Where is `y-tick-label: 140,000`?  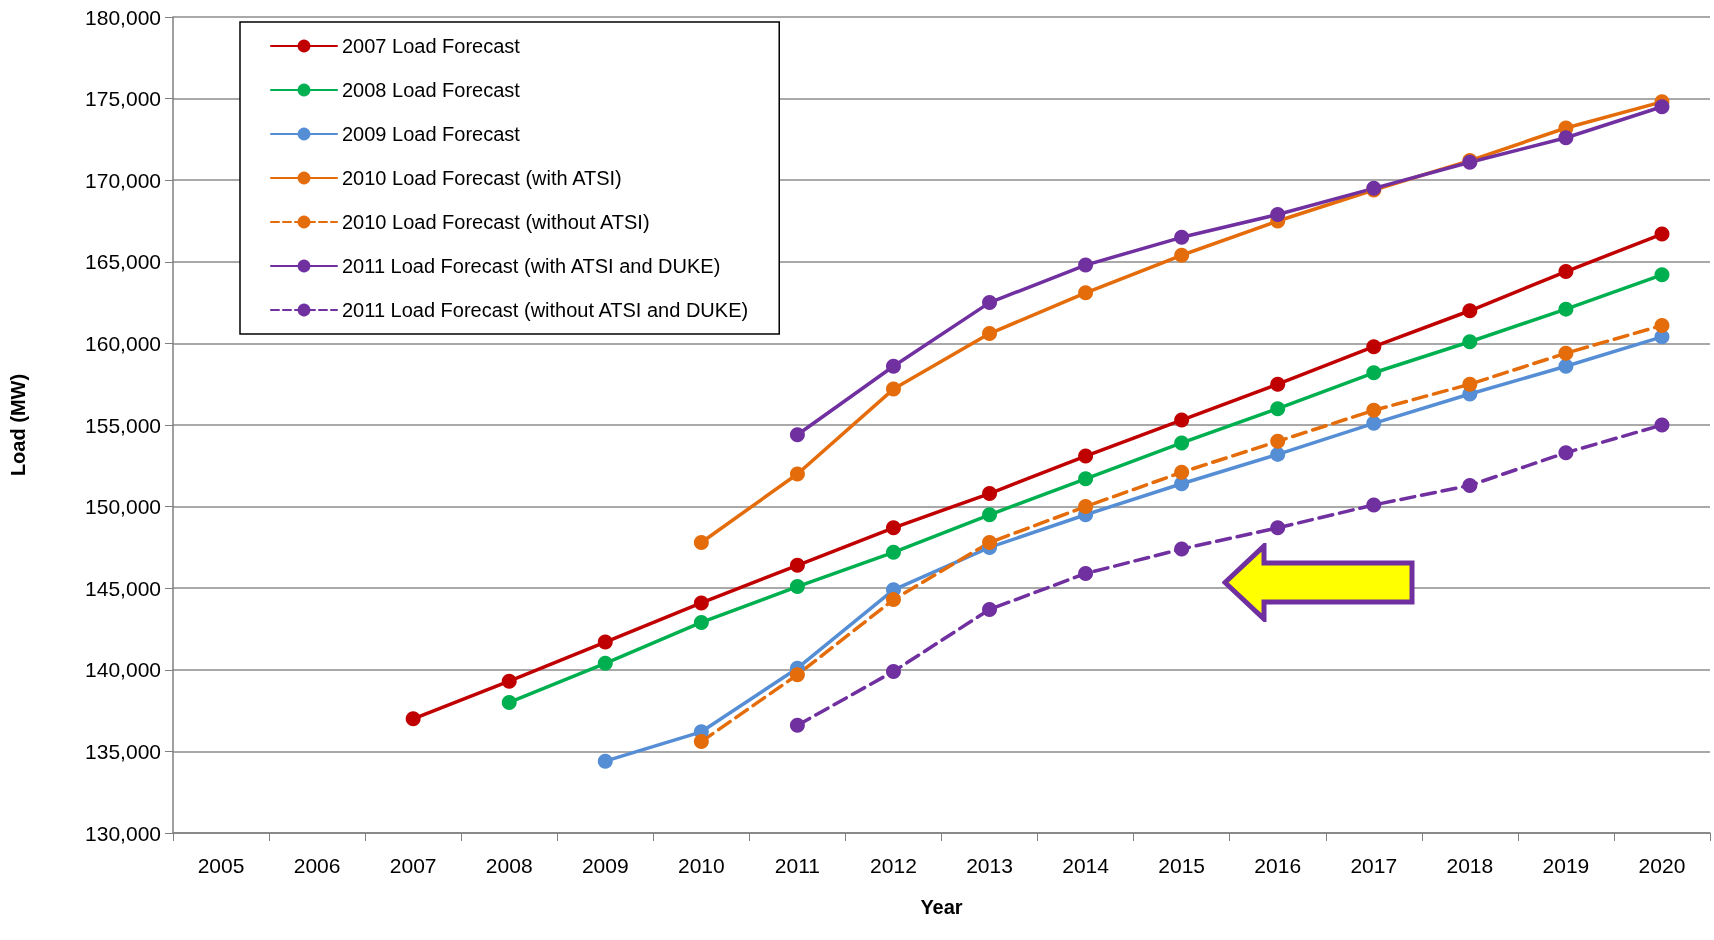
y-tick-label: 140,000 is located at coordinates (123, 670).